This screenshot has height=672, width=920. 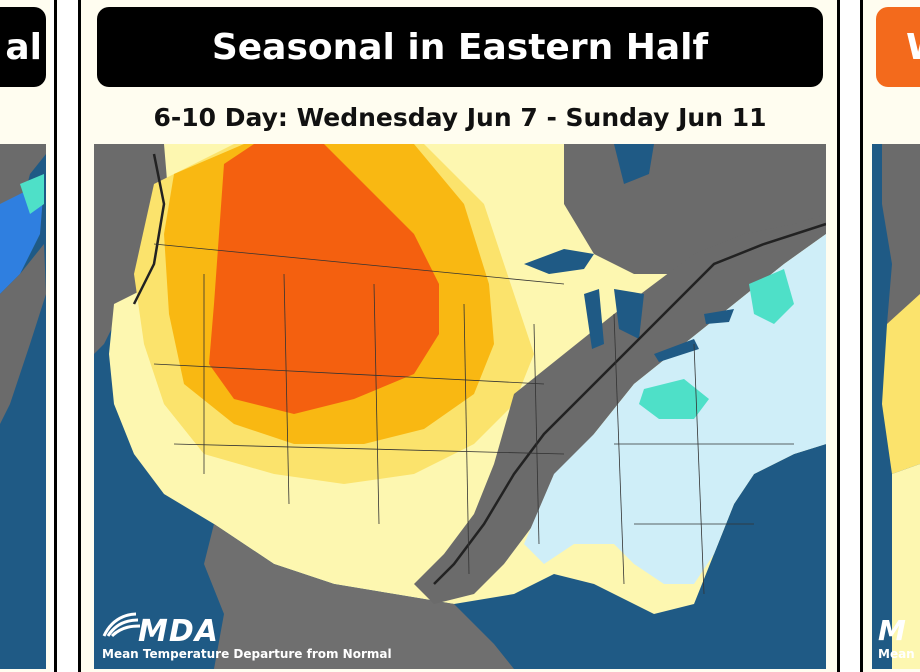 I want to click on left-map-graphic, so click(x=23, y=406).